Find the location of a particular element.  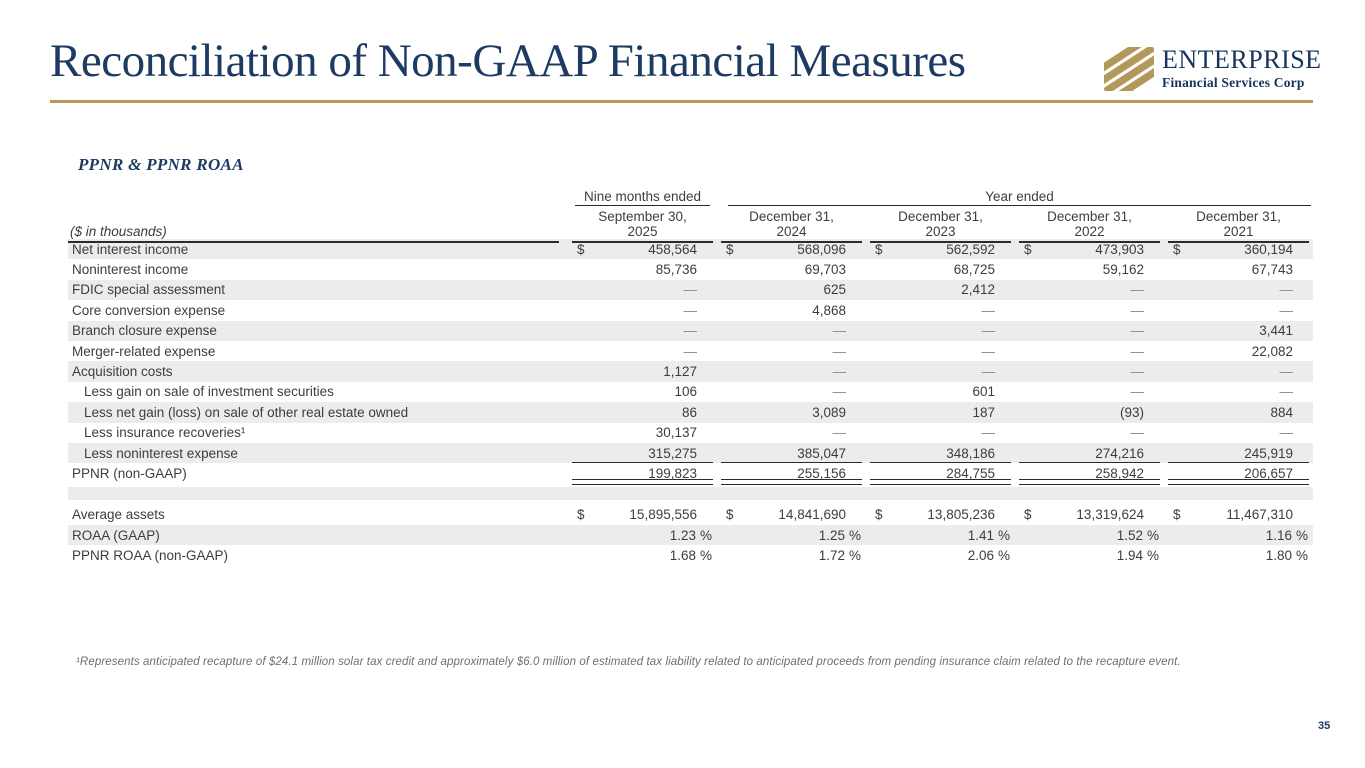

value-cell: 385,047 is located at coordinates (791, 453).